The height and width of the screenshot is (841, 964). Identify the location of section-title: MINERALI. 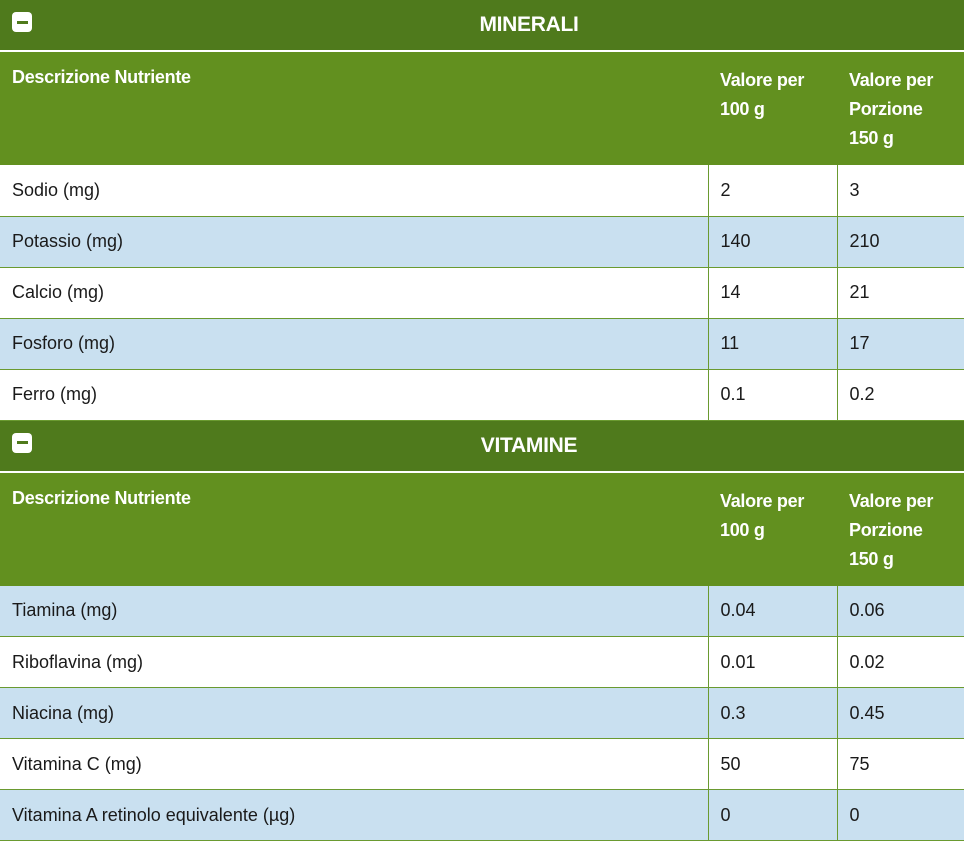
(529, 24).